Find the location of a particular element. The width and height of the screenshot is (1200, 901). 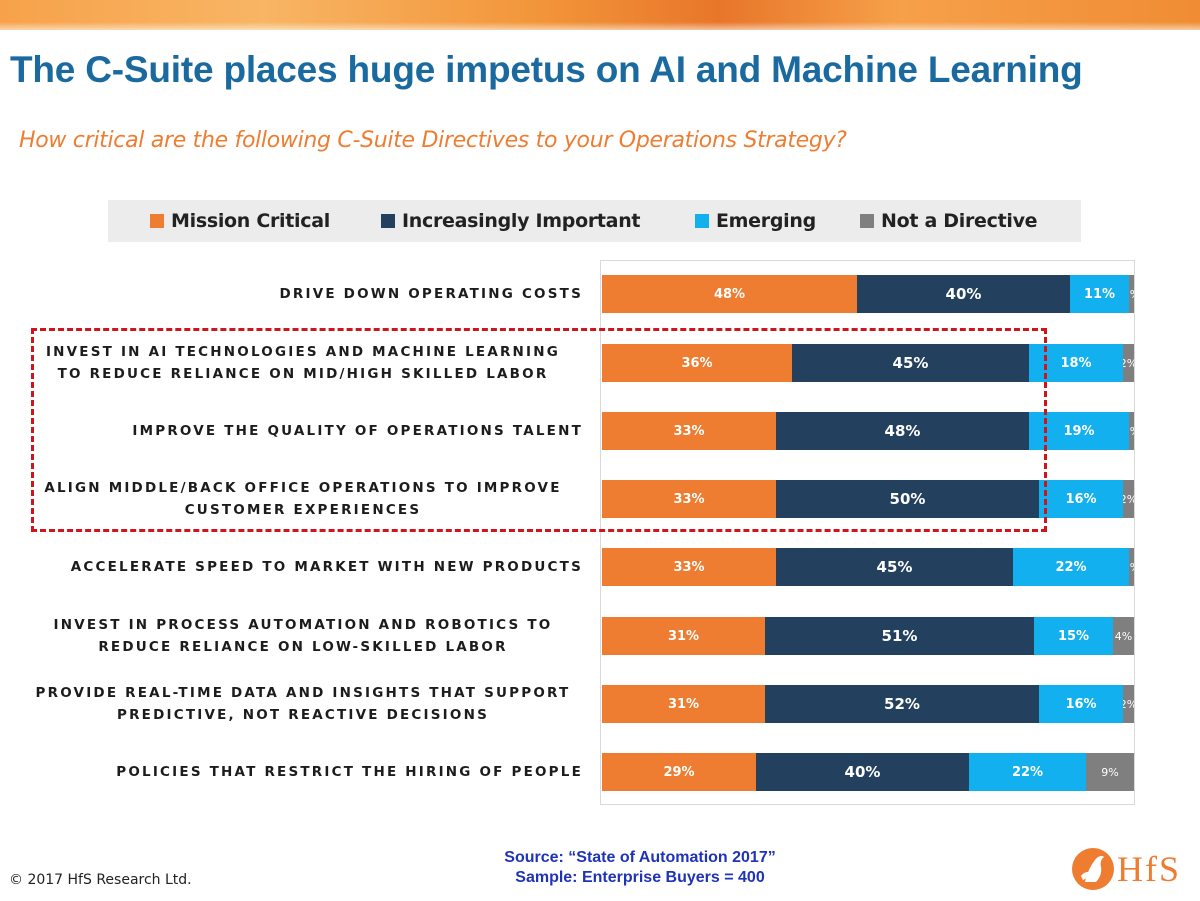

legend-item-mc: Mission Critical is located at coordinates (240, 221).